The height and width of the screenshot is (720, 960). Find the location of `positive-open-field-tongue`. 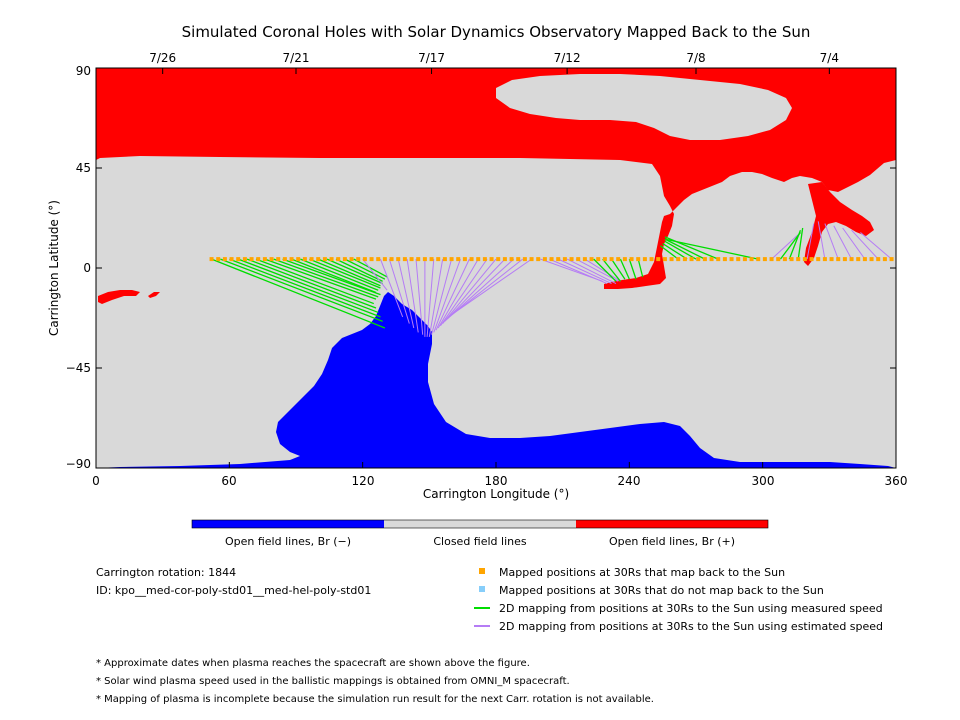

positive-open-field-tongue is located at coordinates (839, 224).